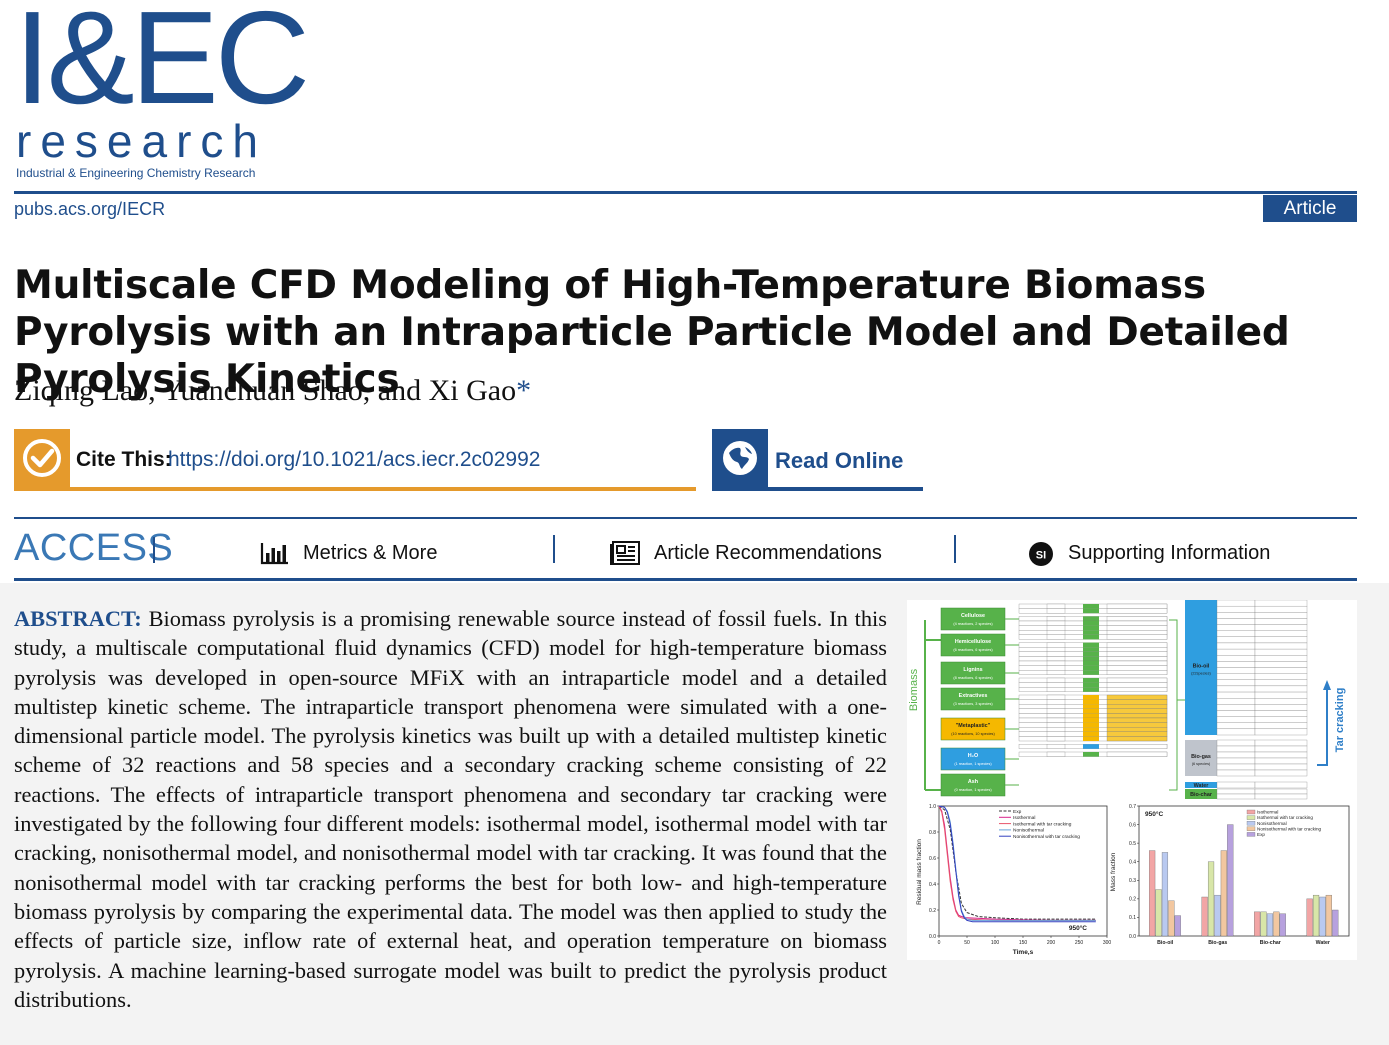 The height and width of the screenshot is (1045, 1389). What do you see at coordinates (1078, 928) in the screenshot?
I see `line-chart-annotation: 950°C` at bounding box center [1078, 928].